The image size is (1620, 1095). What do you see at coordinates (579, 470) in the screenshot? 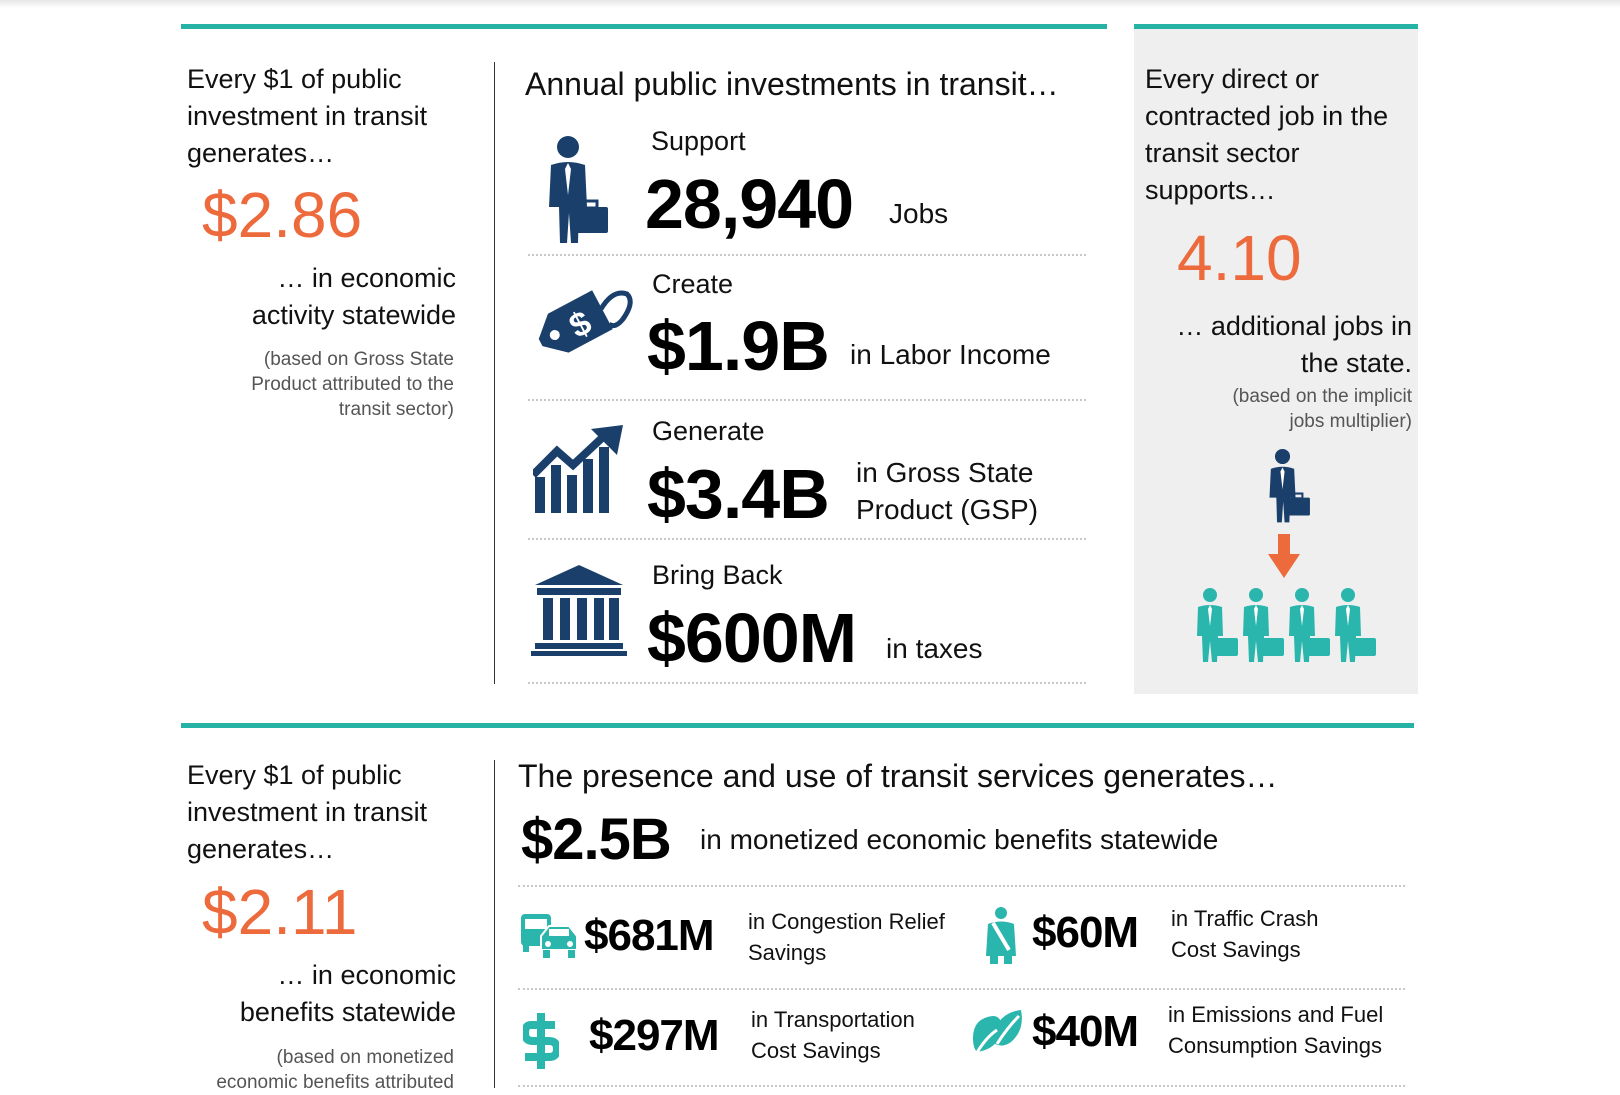
I see `growth-chart-icon` at bounding box center [579, 470].